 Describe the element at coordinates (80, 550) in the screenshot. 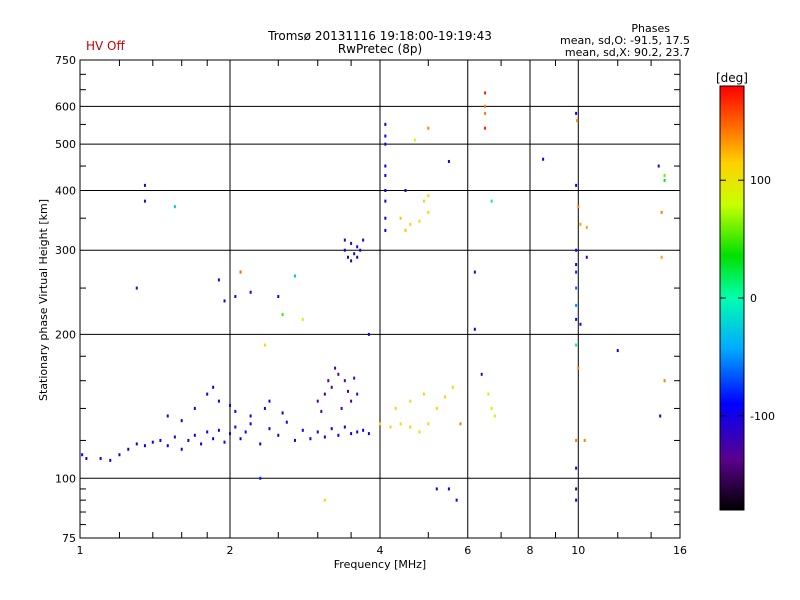

I see `x-tick-label: 1` at that location.